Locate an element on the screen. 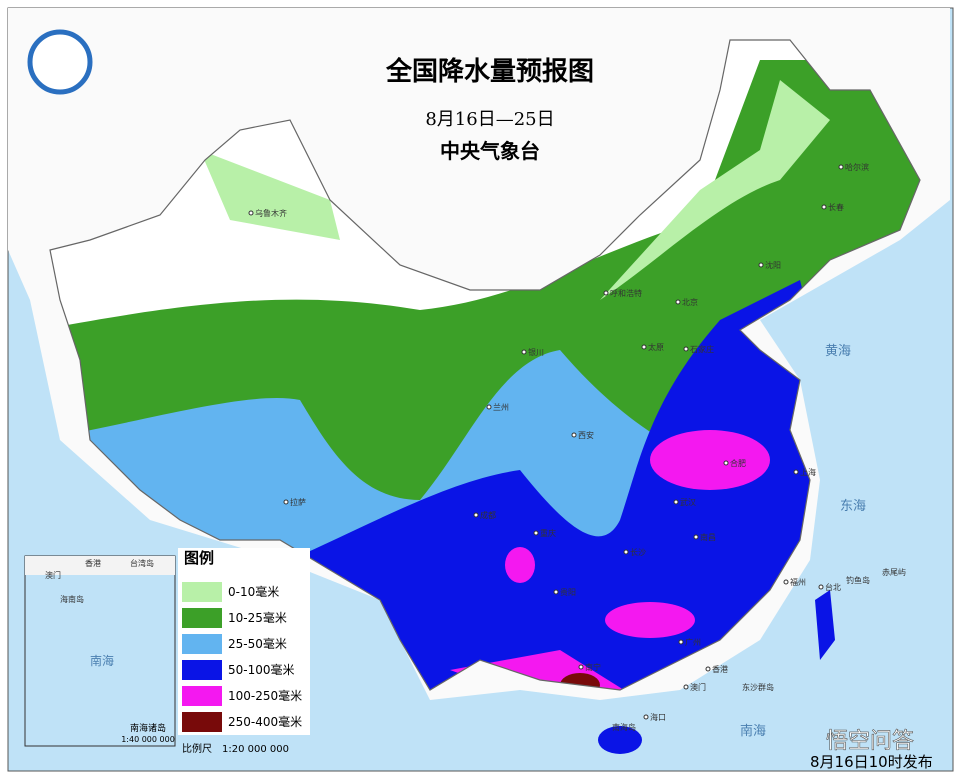 The width and height of the screenshot is (961, 779). city-label: 兰州 is located at coordinates (501, 407).